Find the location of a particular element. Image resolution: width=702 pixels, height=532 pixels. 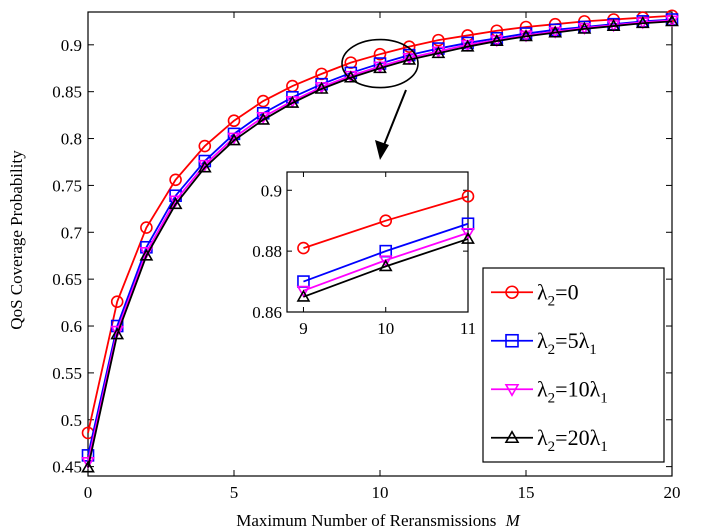

y-tick-label: 0.9 is located at coordinates (71, 45).